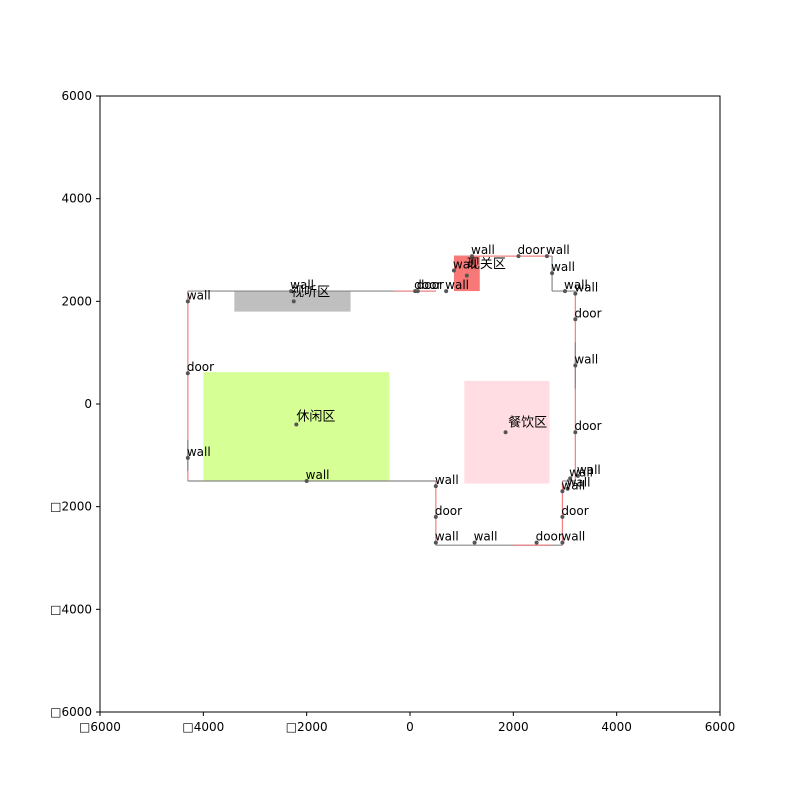 This screenshot has height=800, width=800. Describe the element at coordinates (203, 727) in the screenshot. I see `x-tick-label: □4000` at that location.